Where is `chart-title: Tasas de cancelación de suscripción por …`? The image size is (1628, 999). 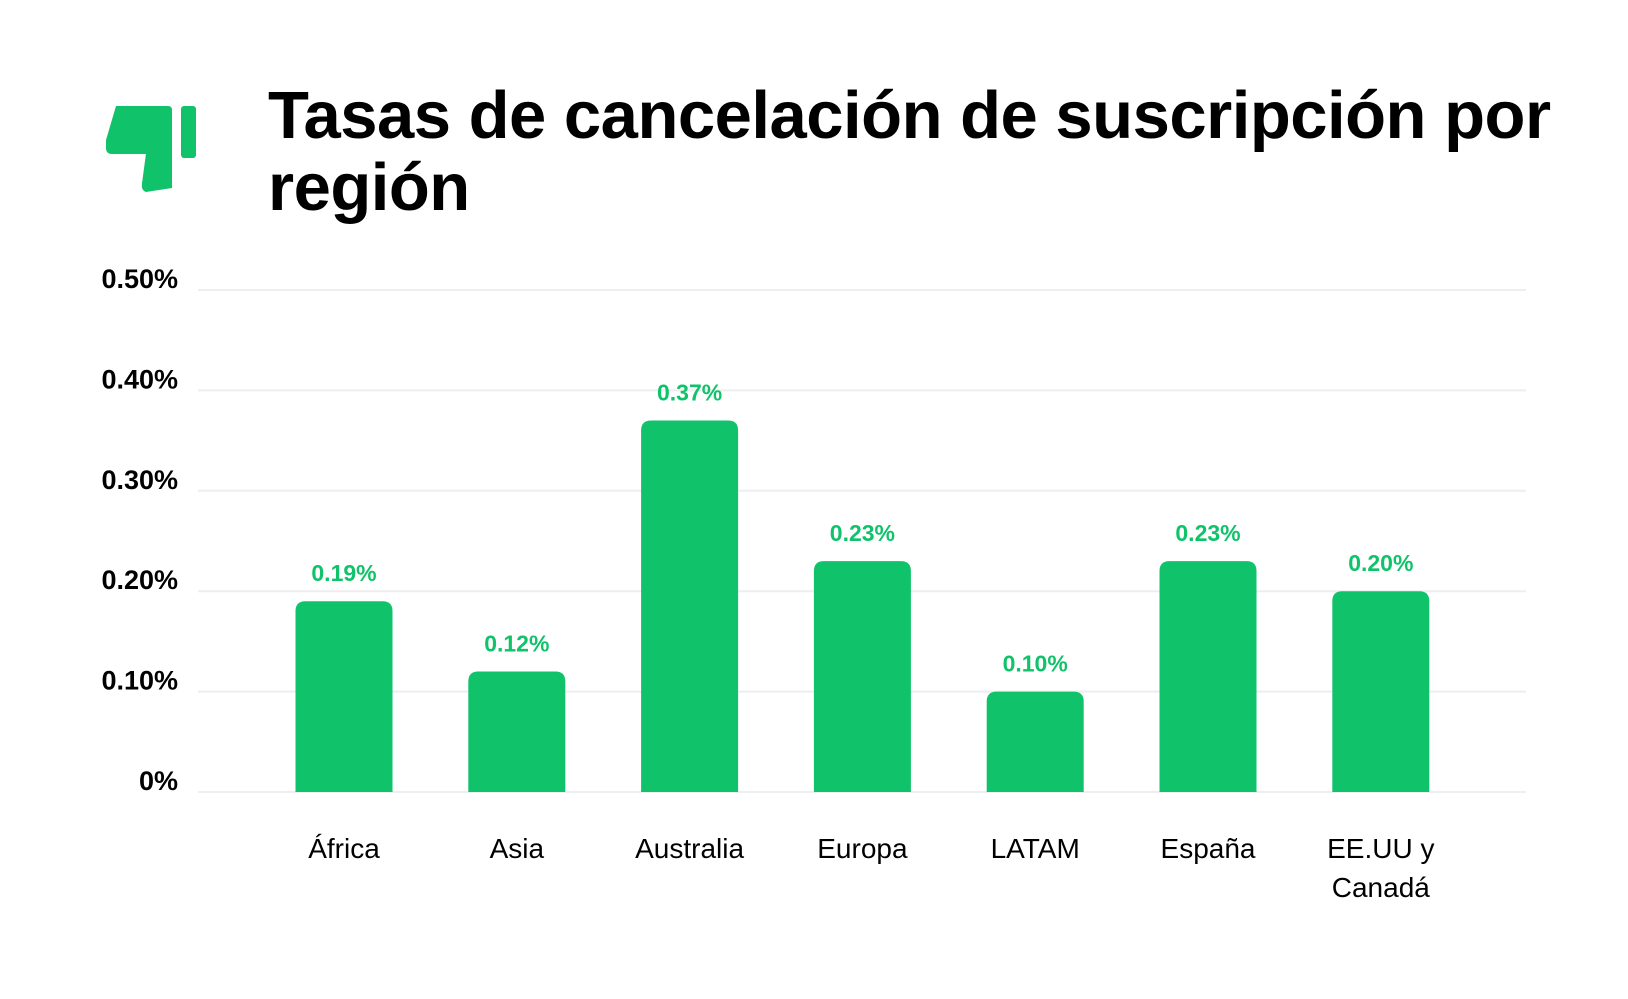 chart-title: Tasas de cancelación de suscripción por … is located at coordinates (909, 151).